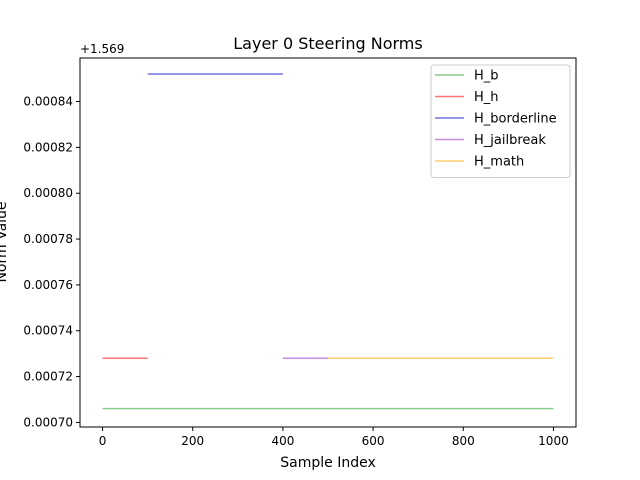  Describe the element at coordinates (48, 285) in the screenshot. I see `y-tick-label: 0.00076` at that location.